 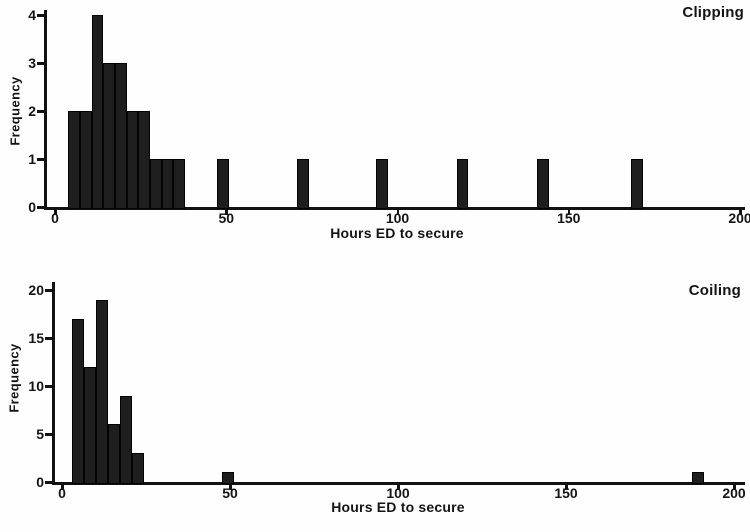 I want to click on y-tick-label: 5, so click(x=40, y=434).